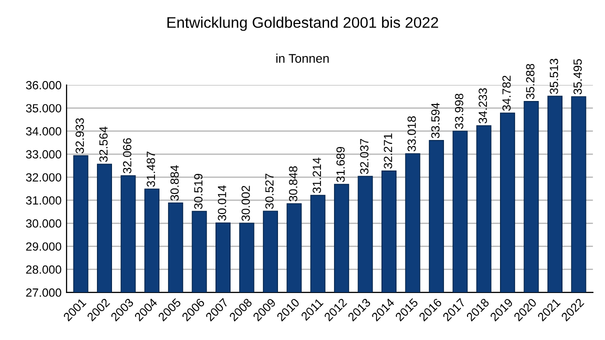 The image size is (605, 340). Describe the element at coordinates (44, 292) in the screenshot. I see `y-tick-label: 27.000` at that location.